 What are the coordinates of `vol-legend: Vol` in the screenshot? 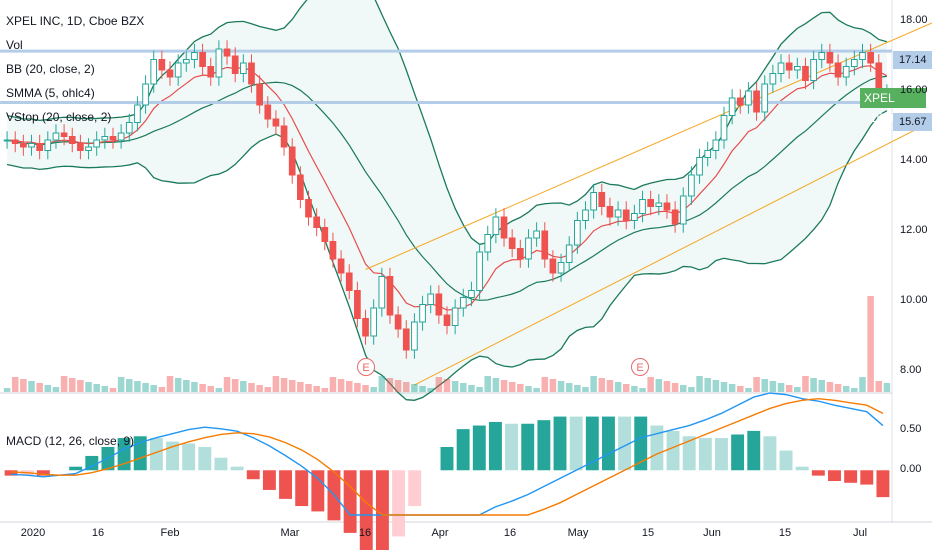 It's located at (14, 45).